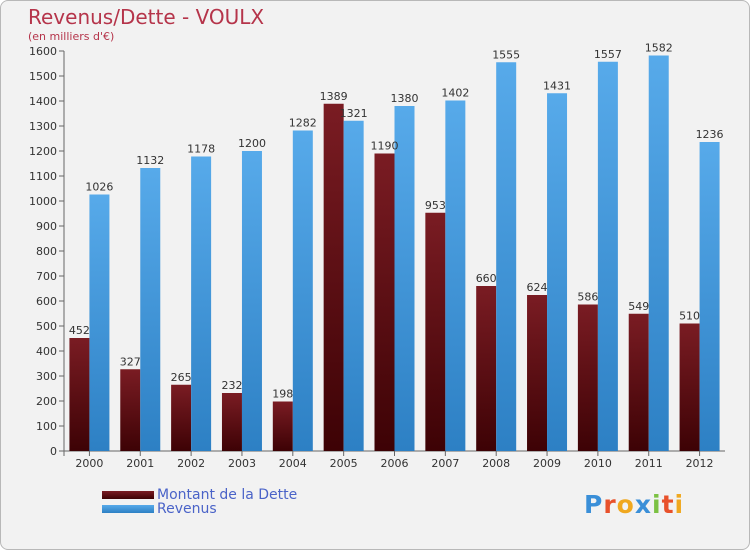  Describe the element at coordinates (608, 54) in the screenshot. I see `data-label-revenue: 1557` at that location.